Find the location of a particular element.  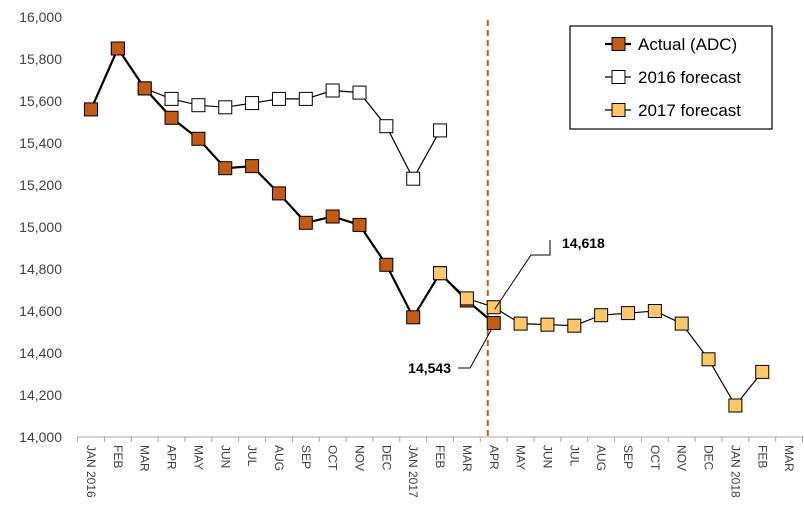

legend-box is located at coordinates (671, 77).